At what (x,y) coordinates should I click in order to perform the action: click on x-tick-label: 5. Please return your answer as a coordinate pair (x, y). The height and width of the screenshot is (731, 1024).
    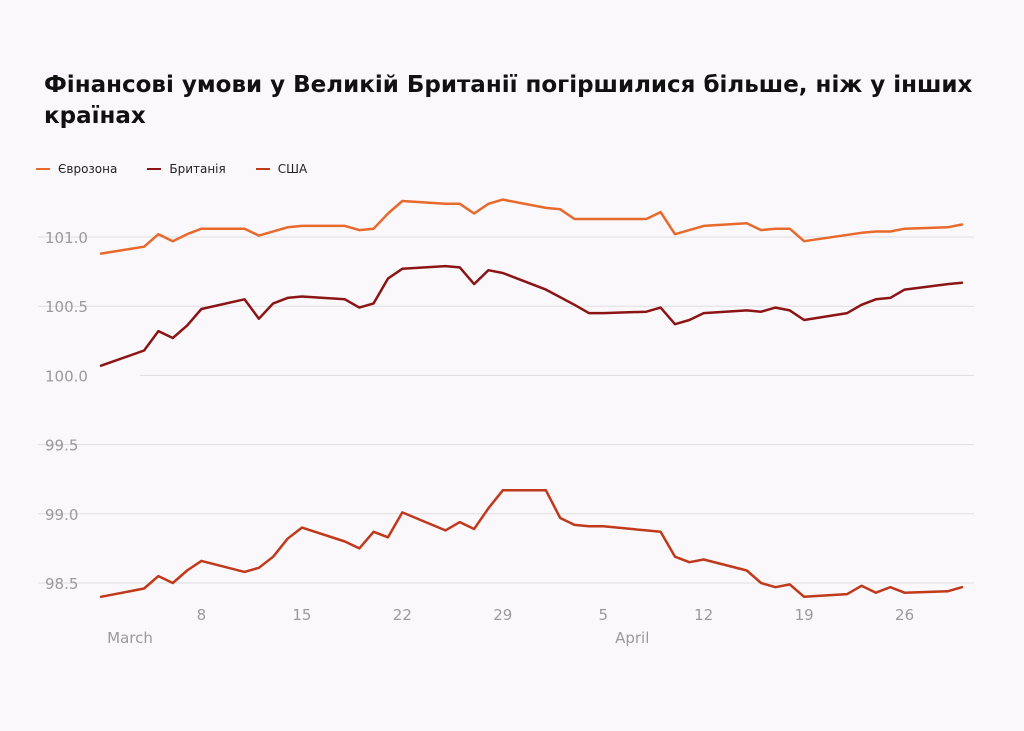
    Looking at the image, I should click on (603, 615).